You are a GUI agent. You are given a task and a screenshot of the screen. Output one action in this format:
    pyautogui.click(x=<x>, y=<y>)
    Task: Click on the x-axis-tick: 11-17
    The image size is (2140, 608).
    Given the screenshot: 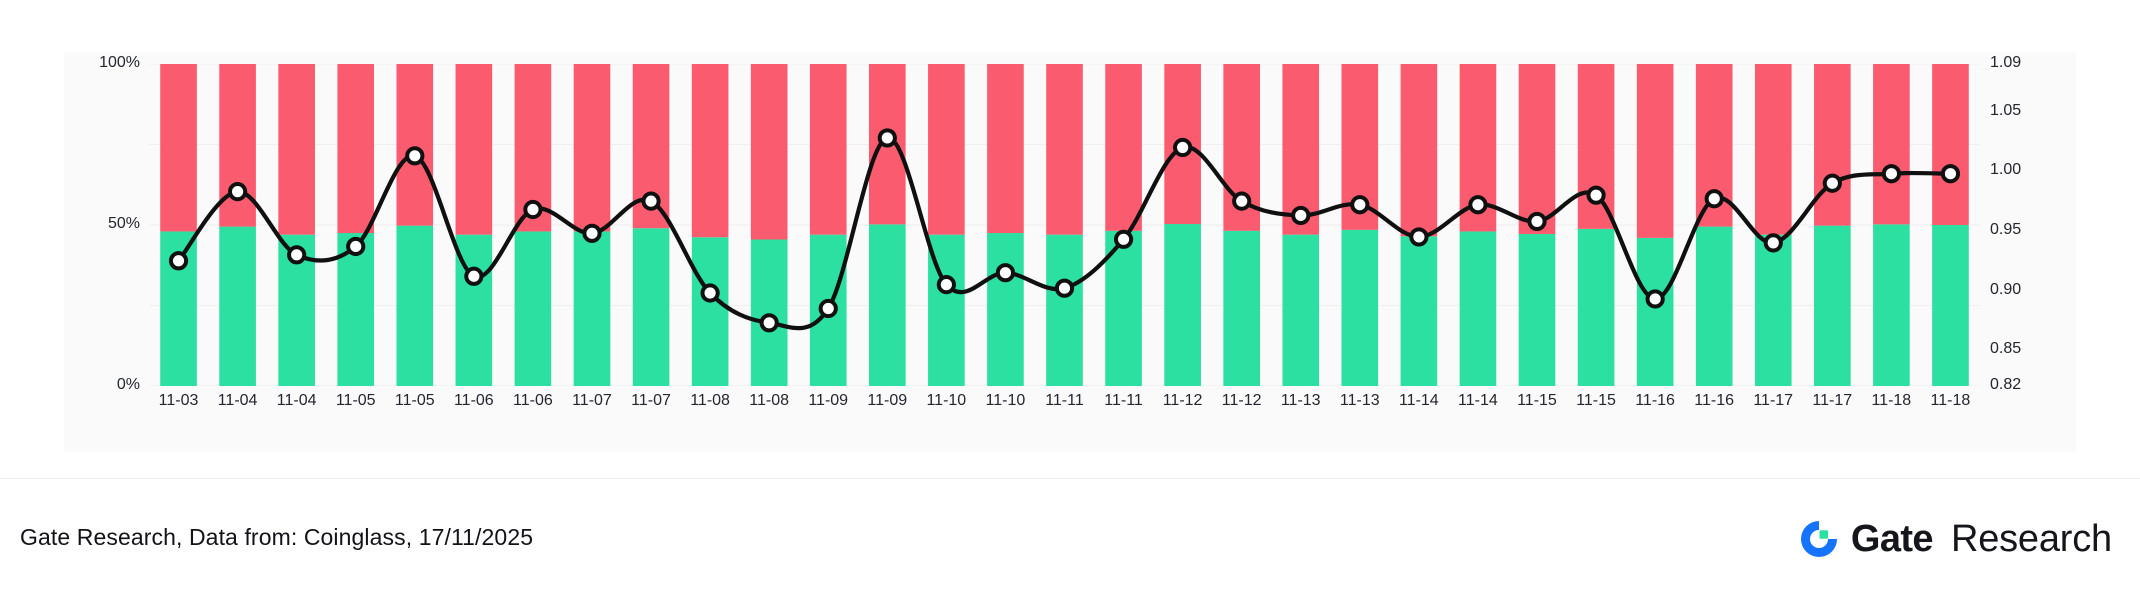 What is the action you would take?
    pyautogui.click(x=1832, y=400)
    